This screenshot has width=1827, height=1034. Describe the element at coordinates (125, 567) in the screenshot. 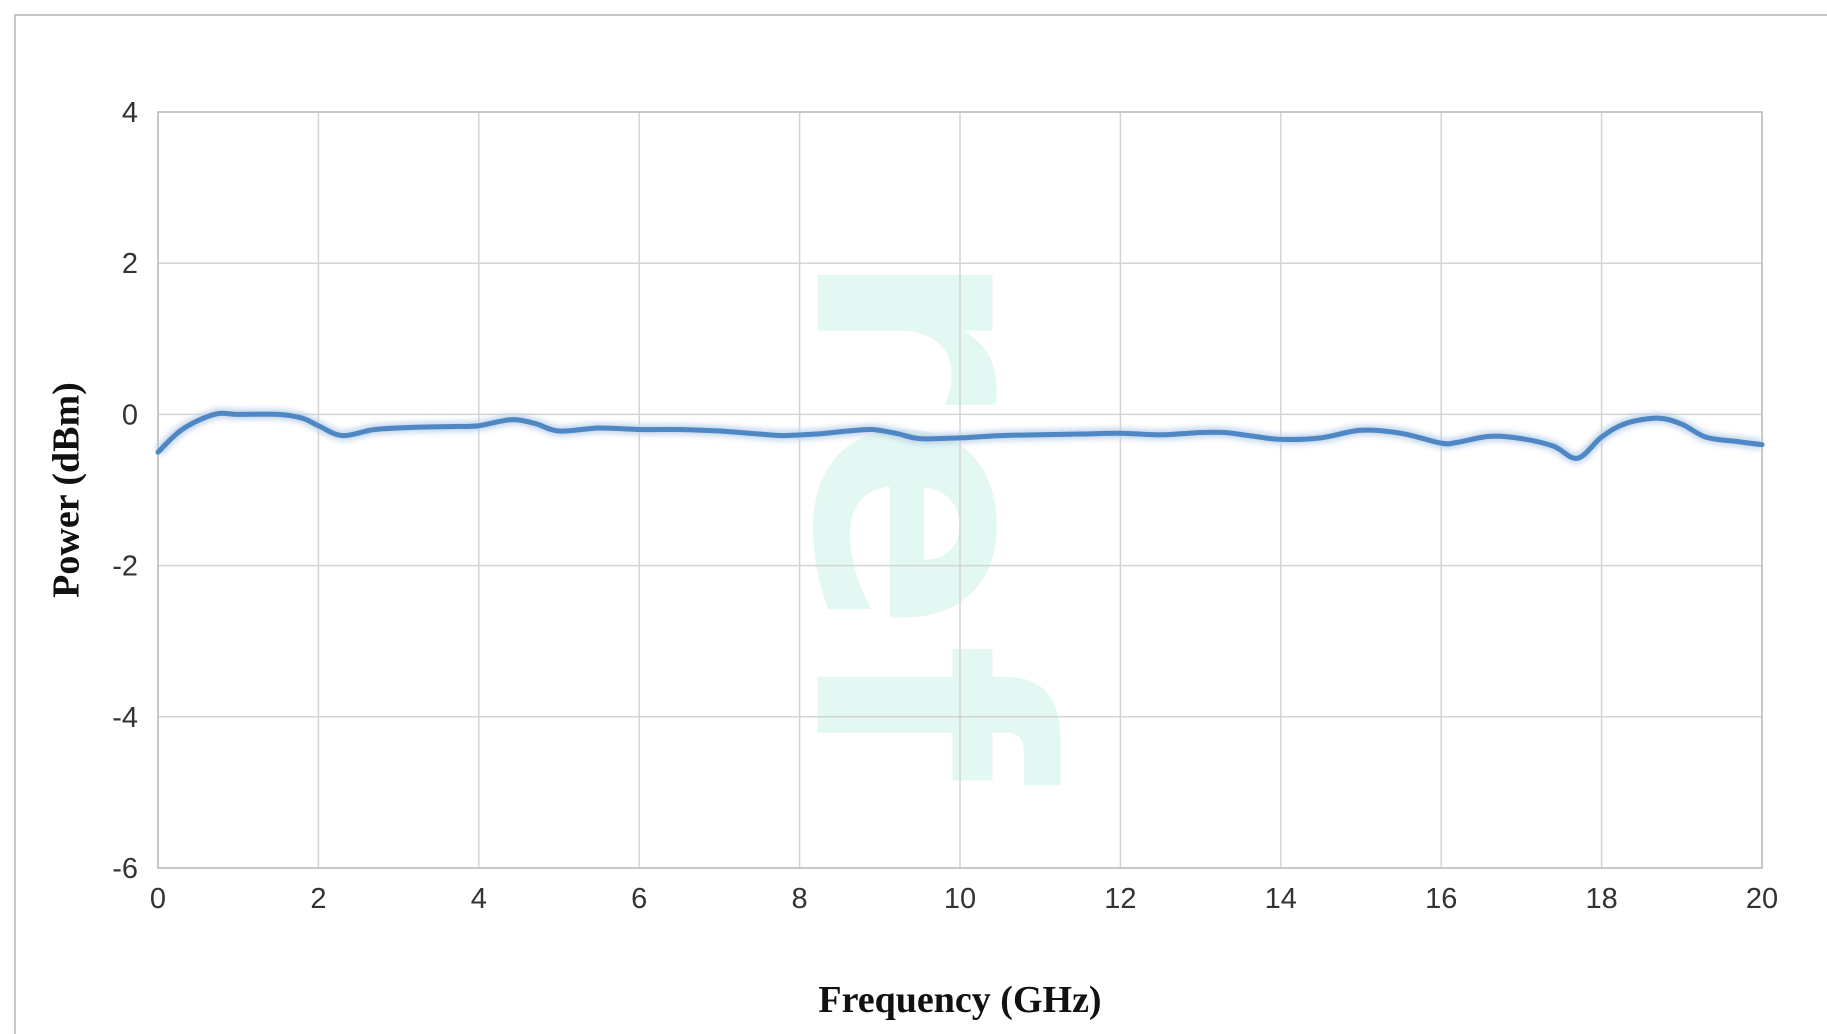

I see `y-tick-label: -2` at that location.